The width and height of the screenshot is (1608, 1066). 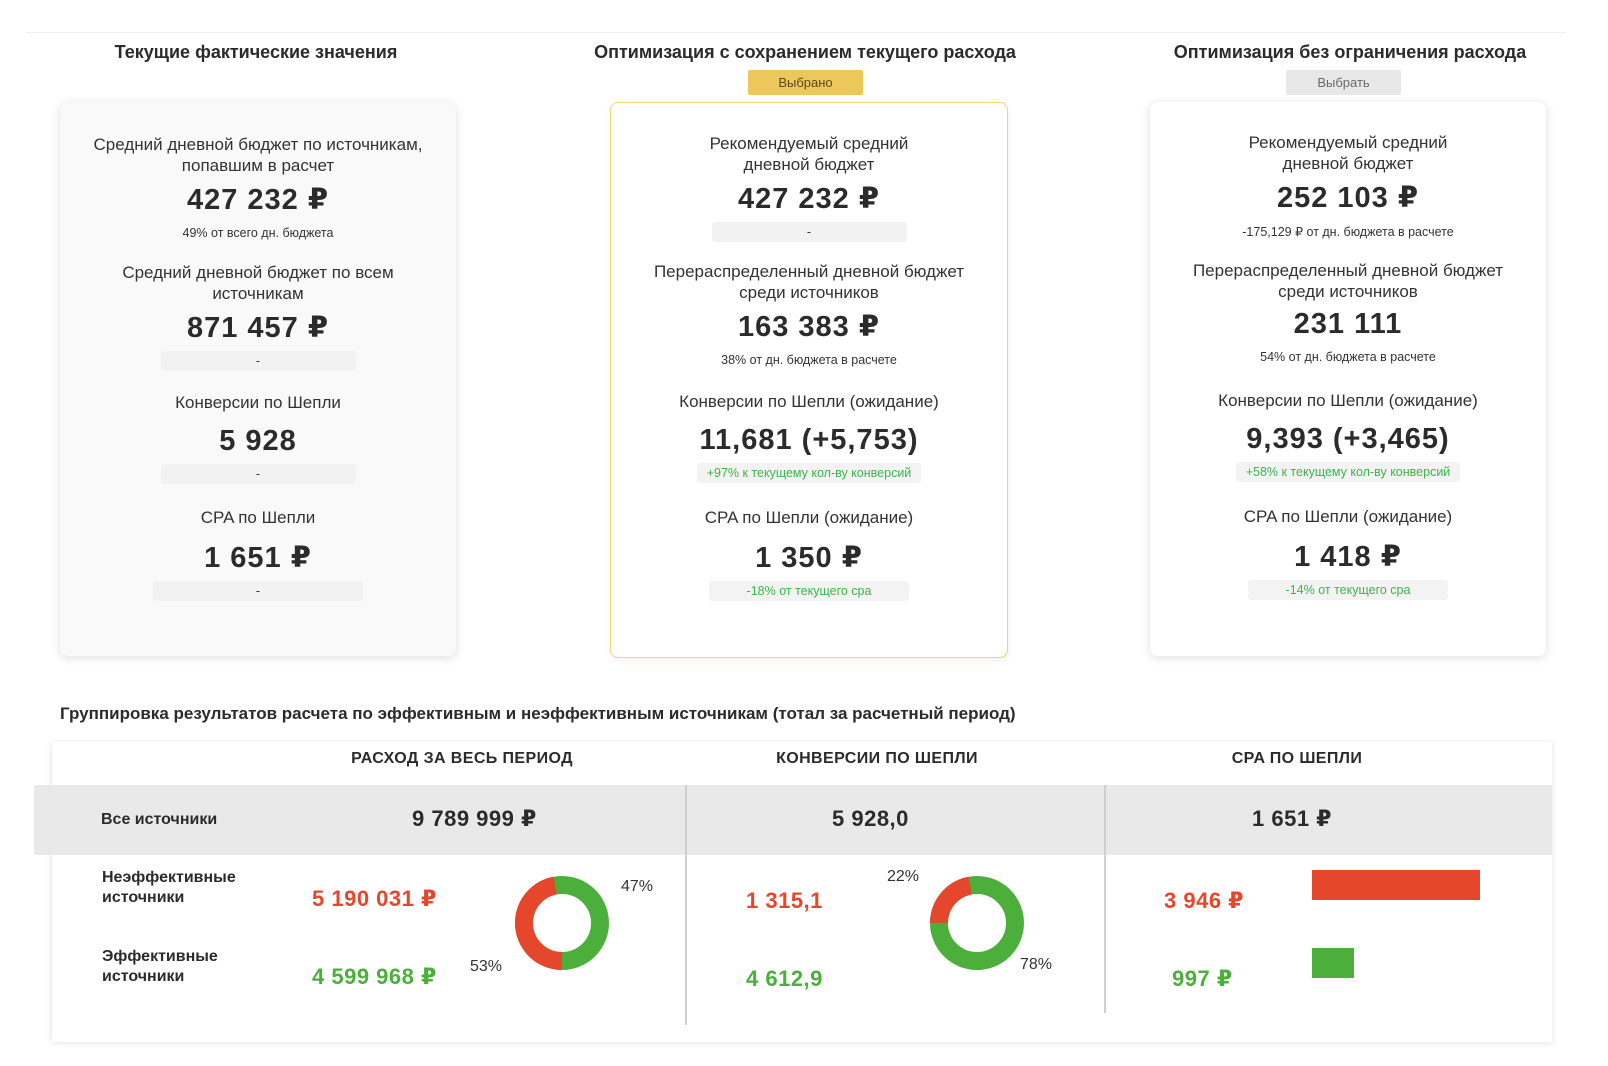 What do you see at coordinates (1348, 472) in the screenshot?
I see `metric-sub: +58% к текущему кол-ву конверсий` at bounding box center [1348, 472].